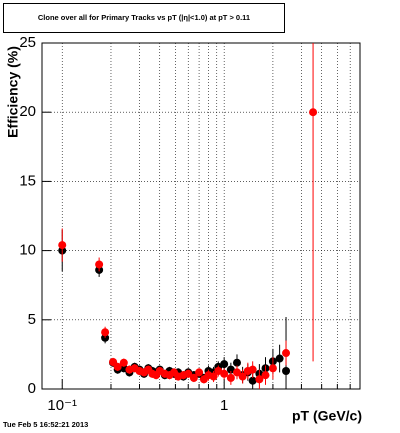 The height and width of the screenshot is (433, 400). I want to click on y-tick-label: 0, so click(32, 388).